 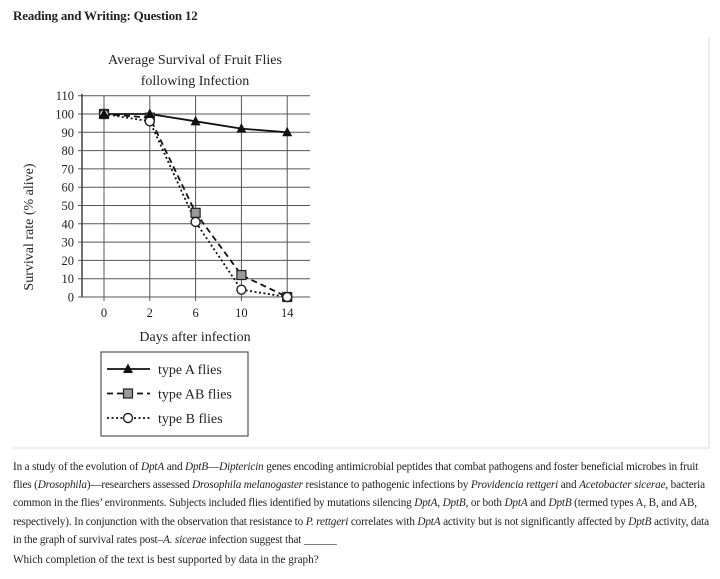 What do you see at coordinates (64, 115) in the screenshot?
I see `y-tick-label: 100` at bounding box center [64, 115].